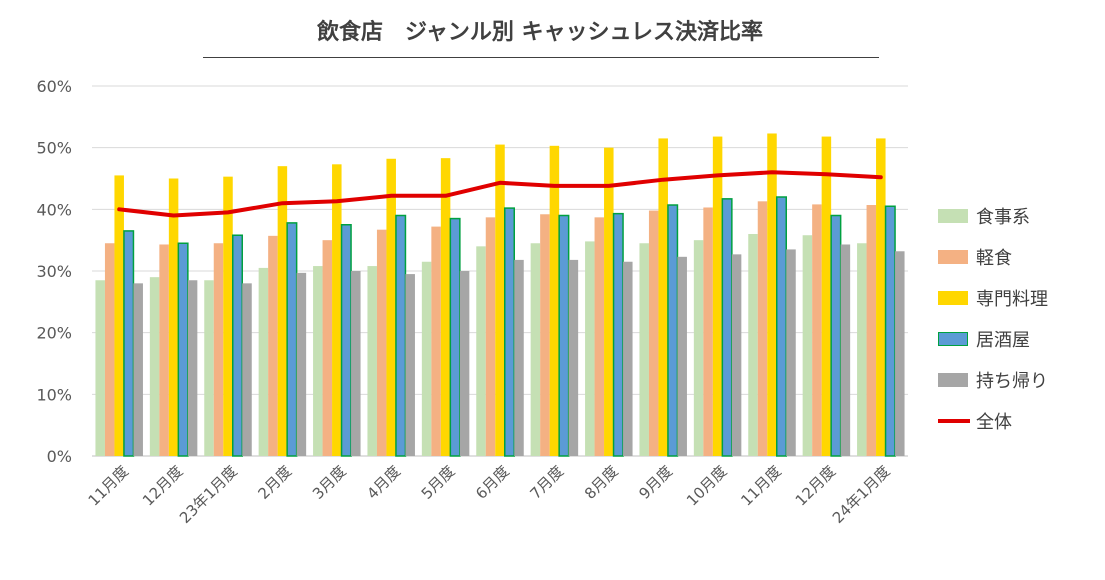 The image size is (1105, 580). I want to click on y-tick-label: 20%, so click(54, 333).